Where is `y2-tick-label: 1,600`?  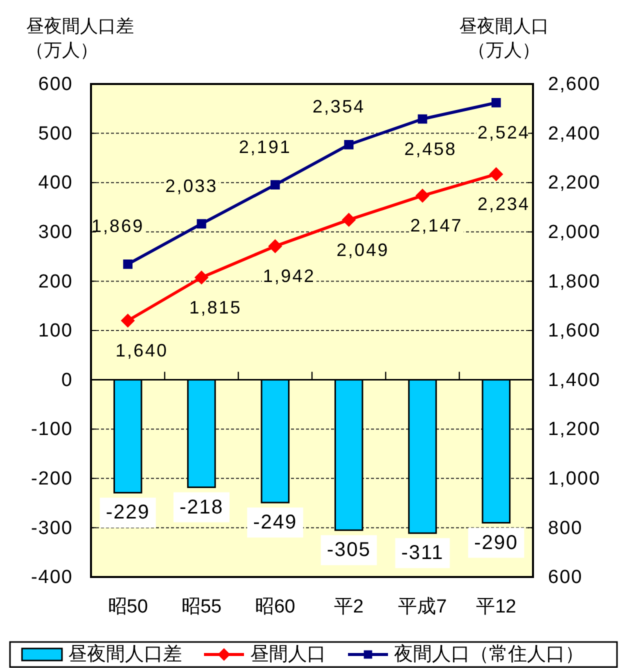 y2-tick-label: 1,600 is located at coordinates (574, 331).